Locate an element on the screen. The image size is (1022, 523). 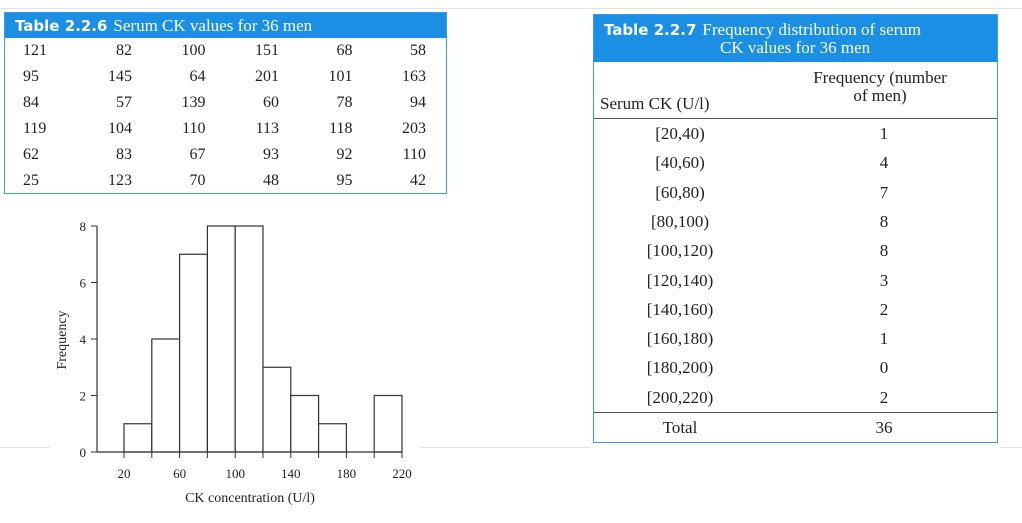
total-value: 36 is located at coordinates (884, 427).